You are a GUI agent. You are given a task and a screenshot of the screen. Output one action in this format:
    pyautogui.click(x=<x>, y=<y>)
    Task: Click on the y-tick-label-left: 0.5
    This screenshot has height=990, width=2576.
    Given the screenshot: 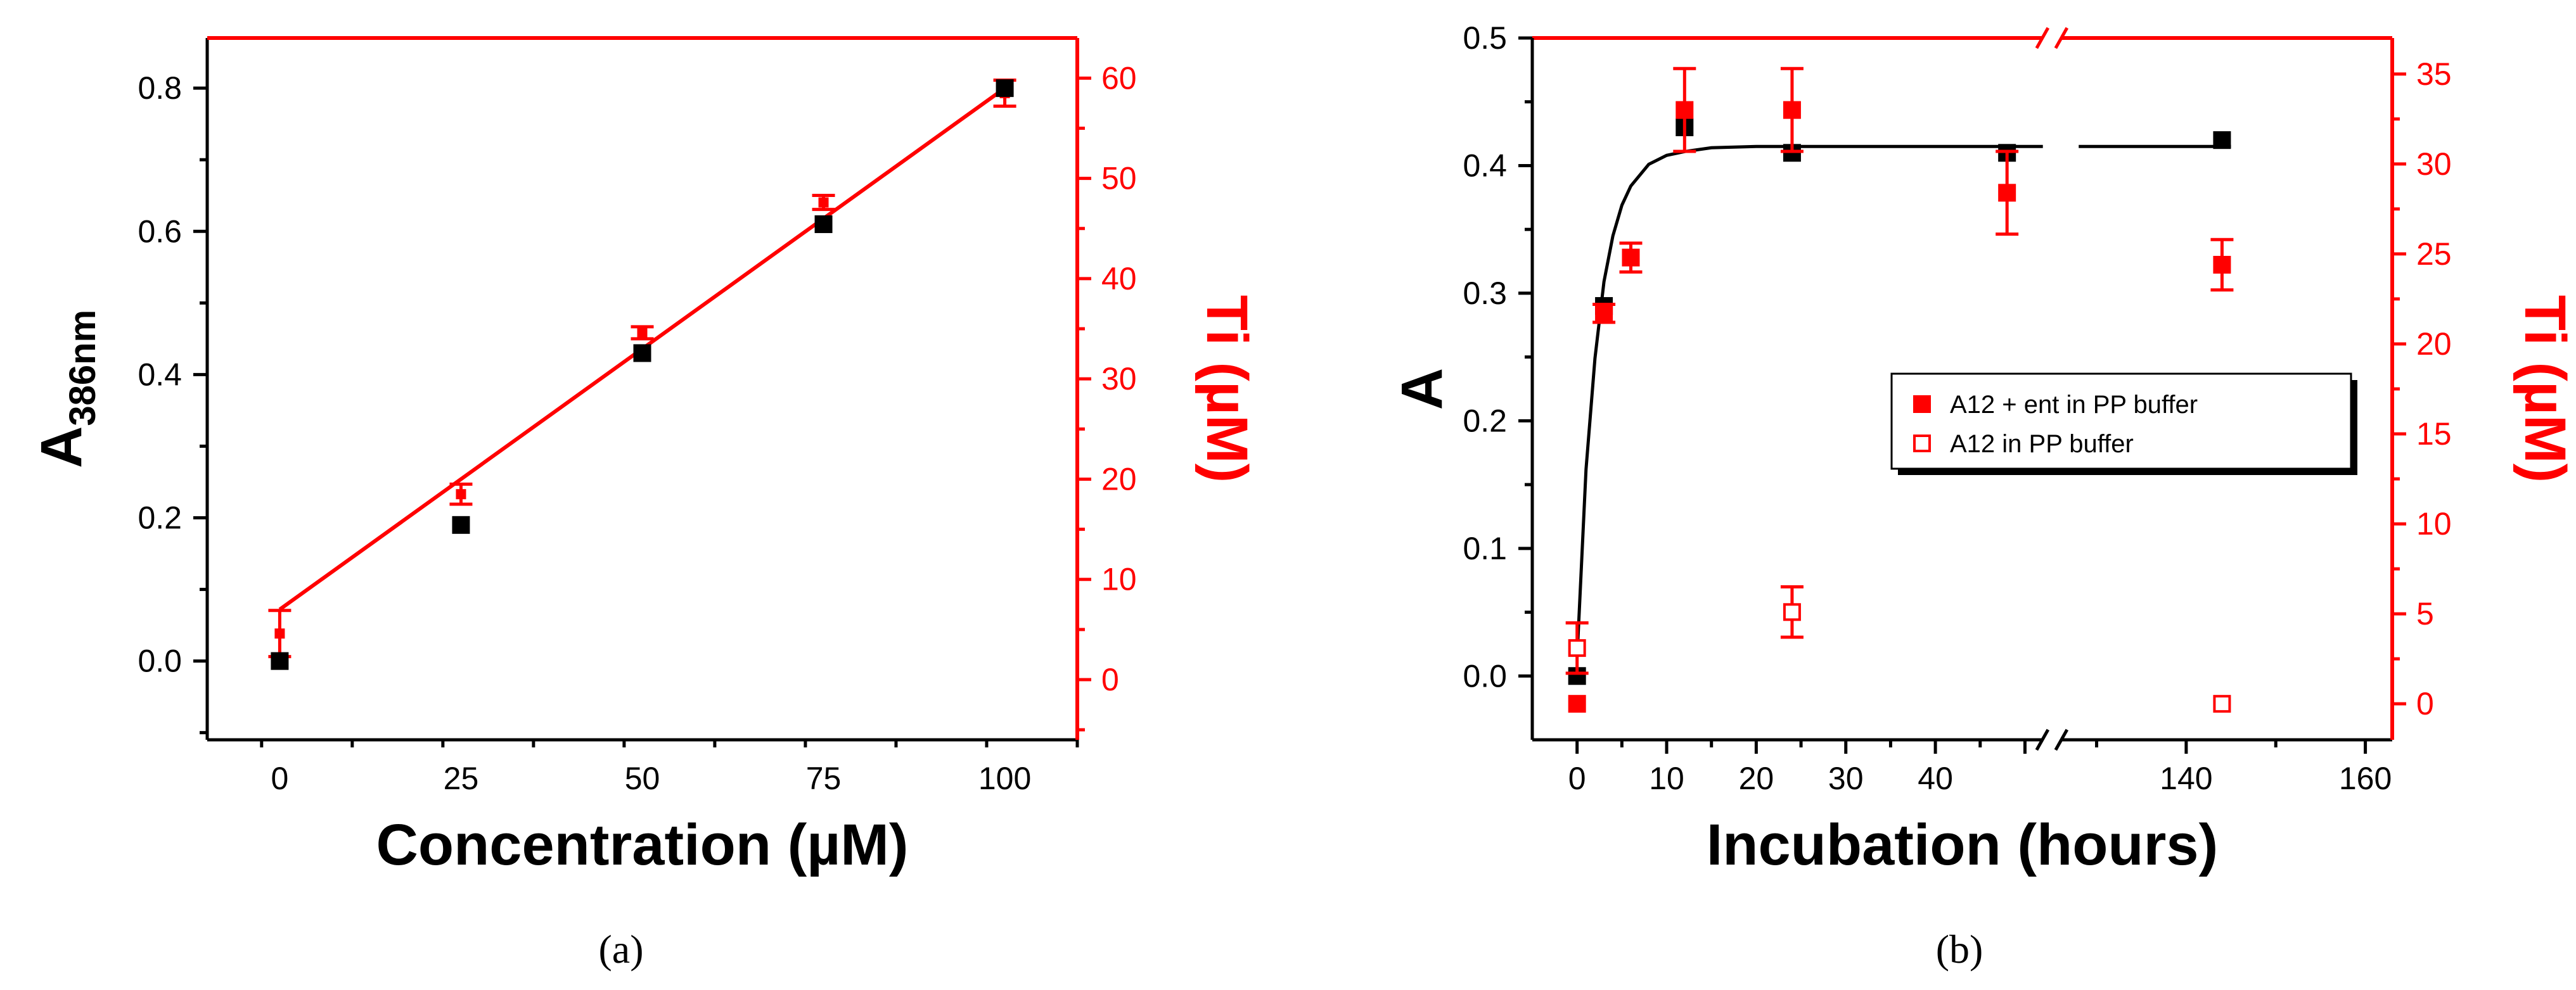 What is the action you would take?
    pyautogui.click(x=1485, y=38)
    